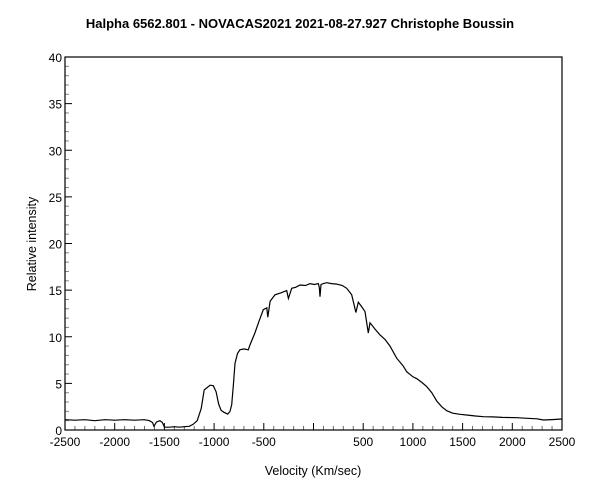  I want to click on x-tick-label: 2000, so click(512, 442).